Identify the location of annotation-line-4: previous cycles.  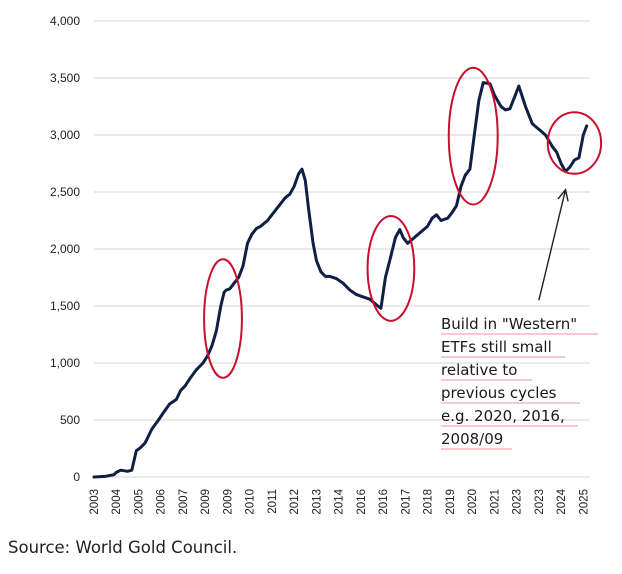
(499, 393).